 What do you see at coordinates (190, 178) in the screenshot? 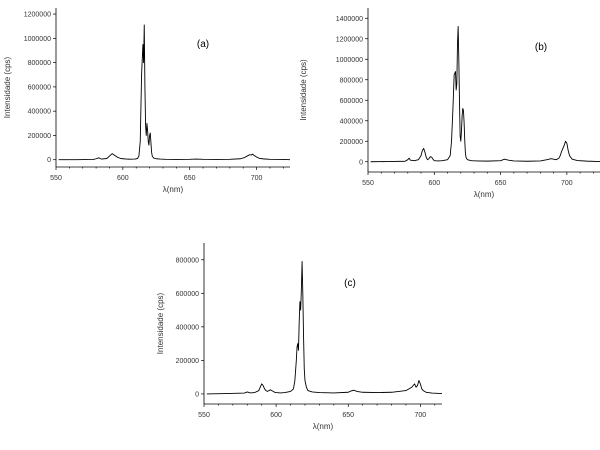
I see `x-tick-label-a: 650` at bounding box center [190, 178].